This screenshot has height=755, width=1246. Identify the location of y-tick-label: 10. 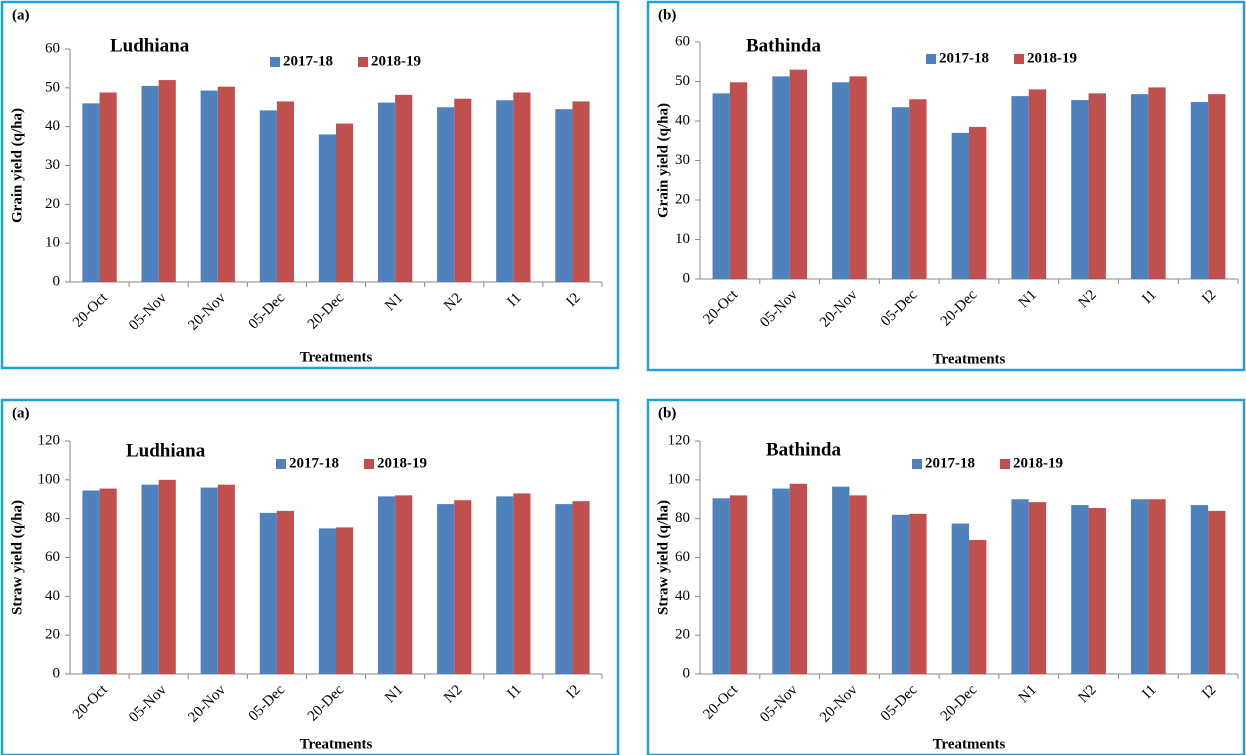
(52, 243).